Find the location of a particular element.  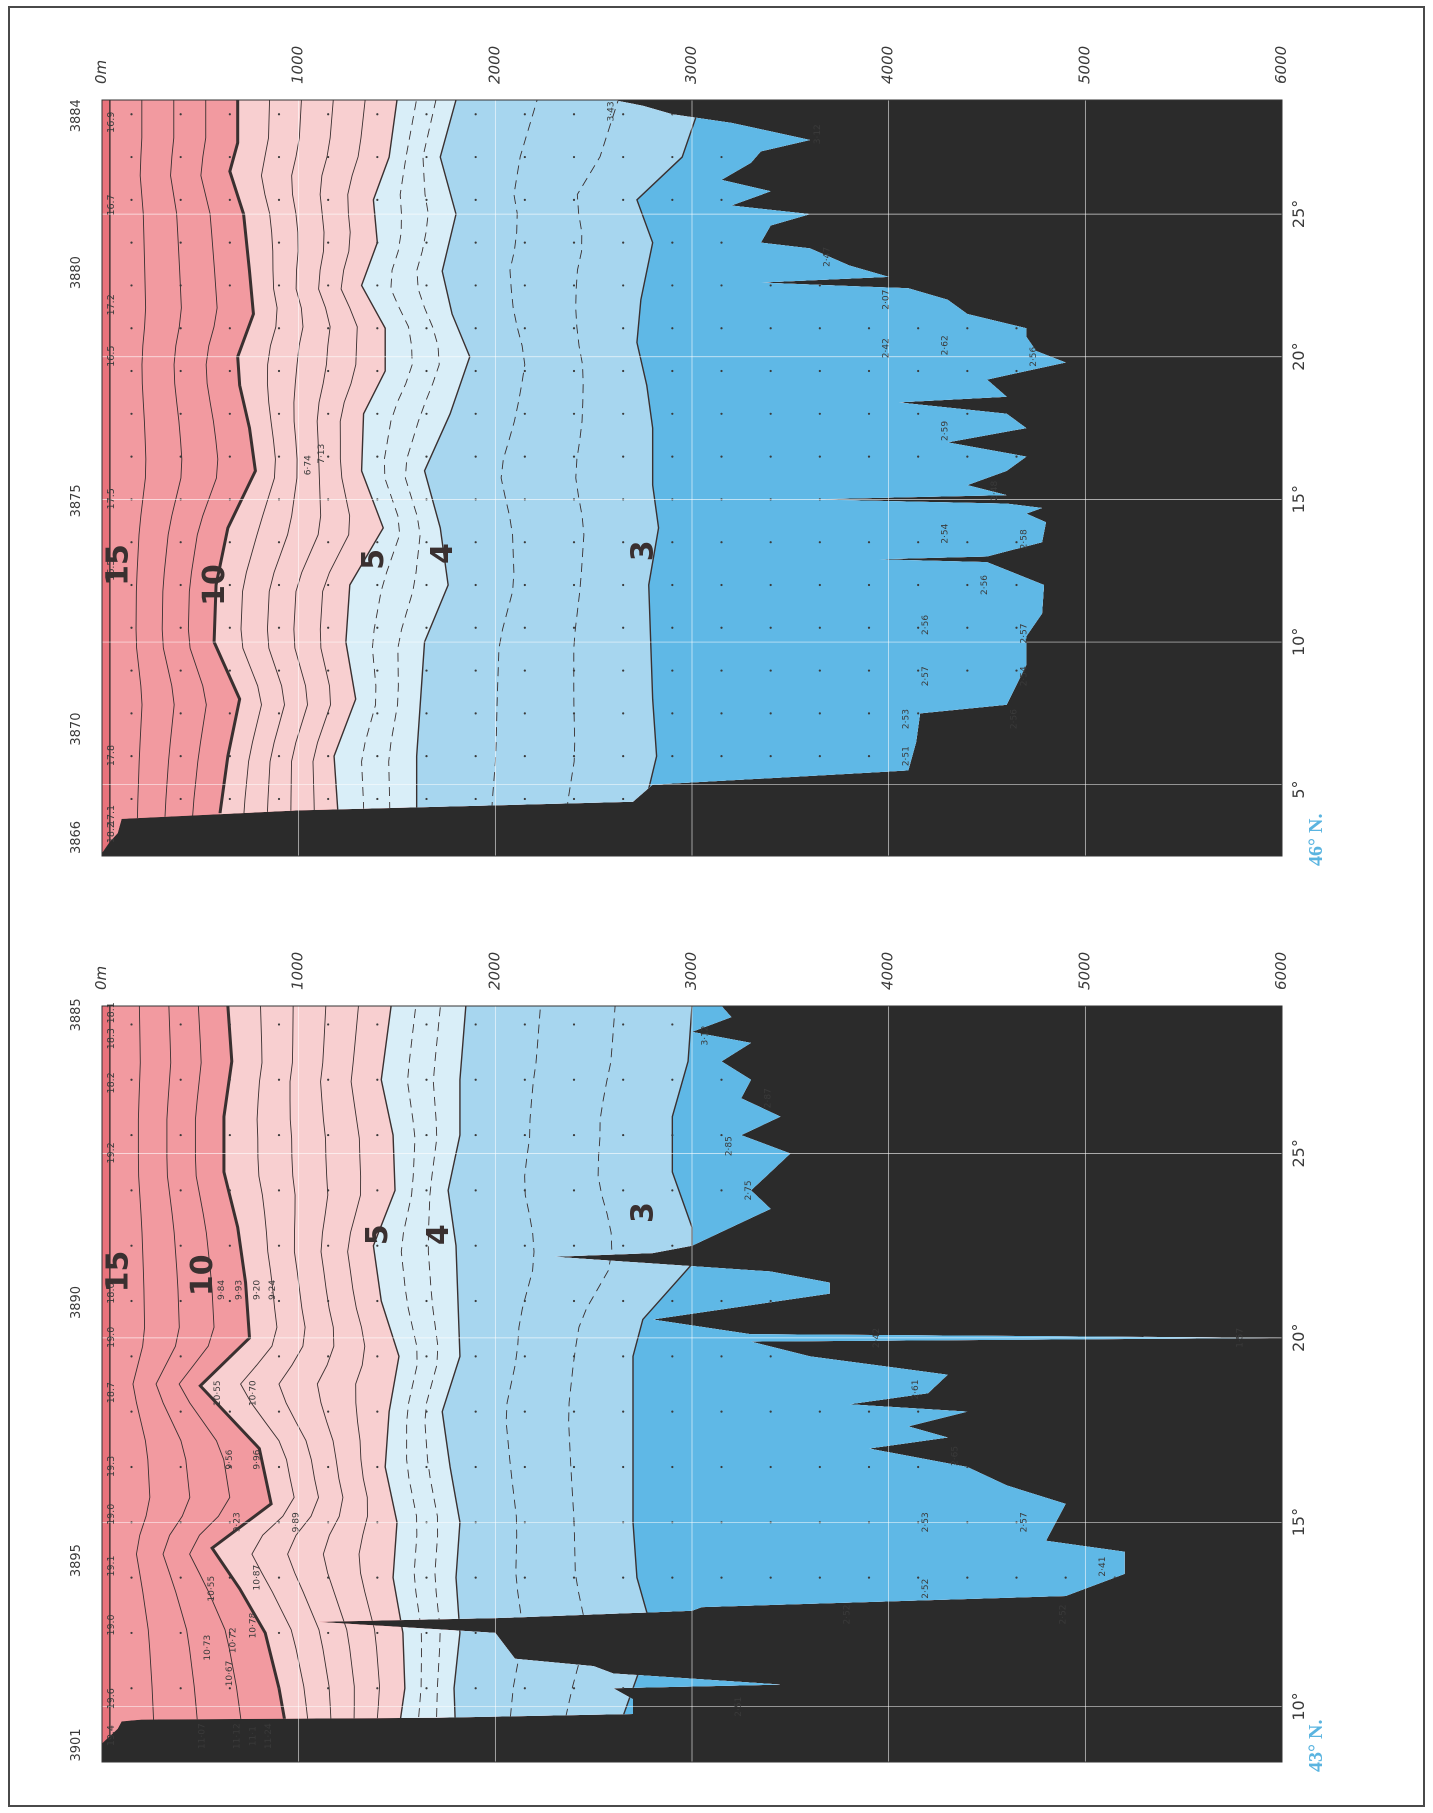

surface-temperature: 19.0 is located at coordinates (111, 1514).